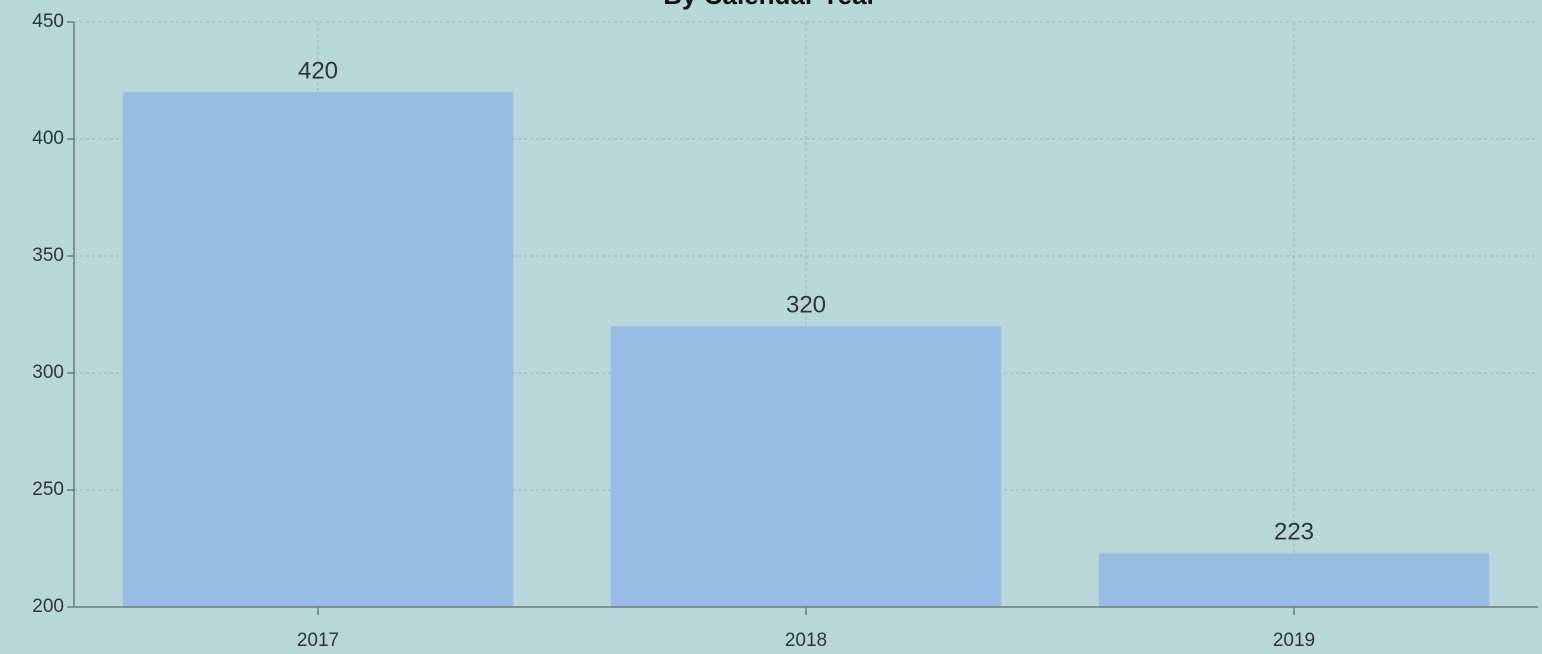 Image resolution: width=1542 pixels, height=654 pixels. I want to click on y-tick-label: 400, so click(48, 138).